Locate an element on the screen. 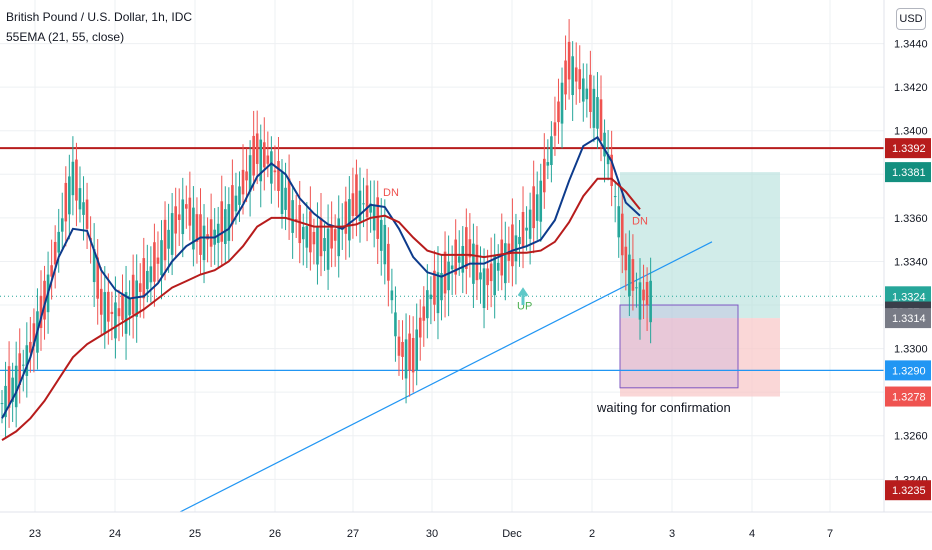  price-label-text: 1.3392 is located at coordinates (909, 149).